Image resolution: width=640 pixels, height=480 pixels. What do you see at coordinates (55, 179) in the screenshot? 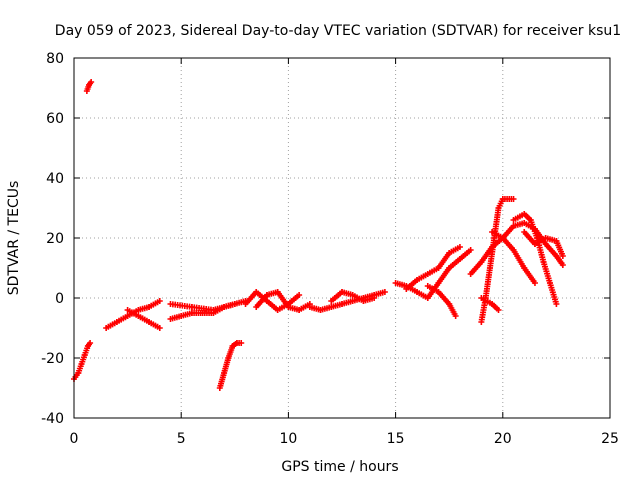
I see `y-tick-label: 40` at bounding box center [55, 179].